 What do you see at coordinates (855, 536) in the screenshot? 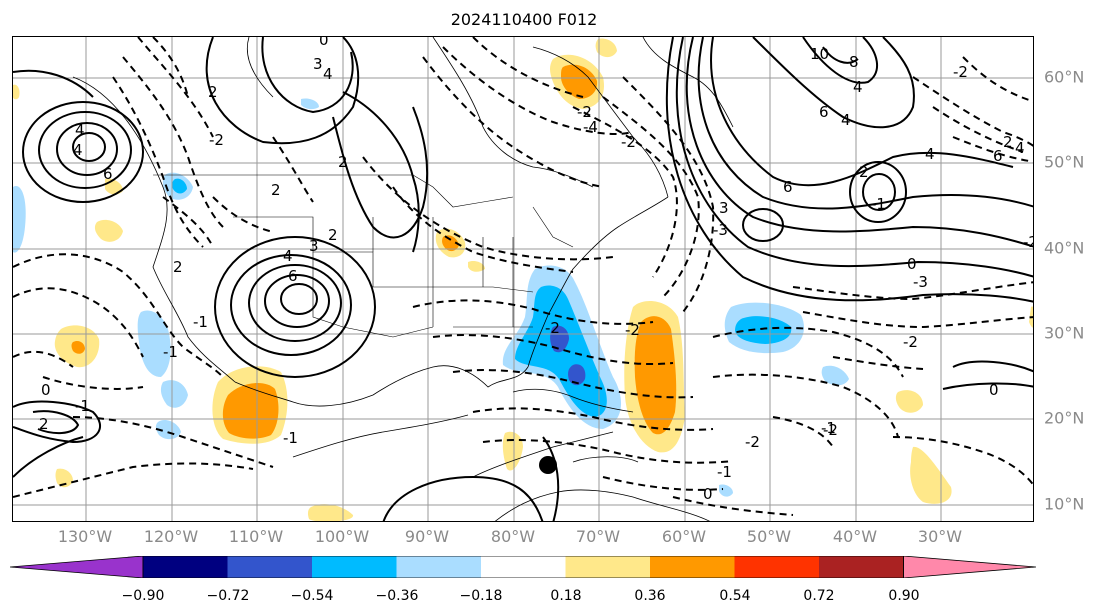
I see `lon-label: 40°W` at bounding box center [855, 536].